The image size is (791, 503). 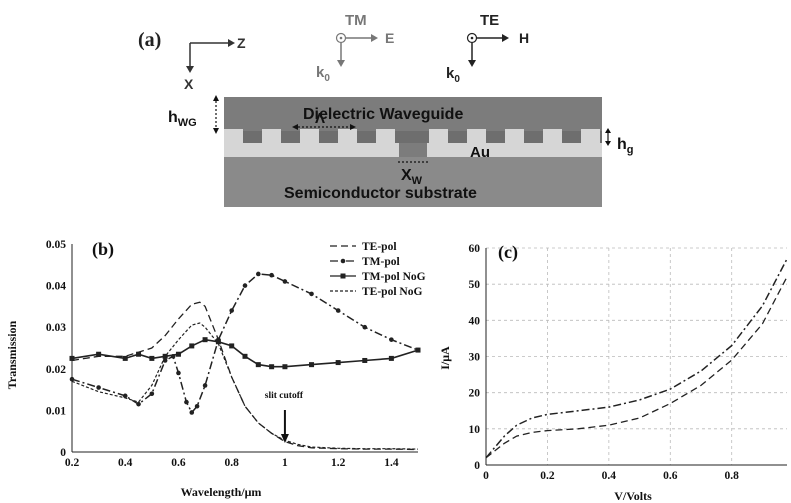 I want to click on tm-e-arrowhead, so click(x=374, y=38).